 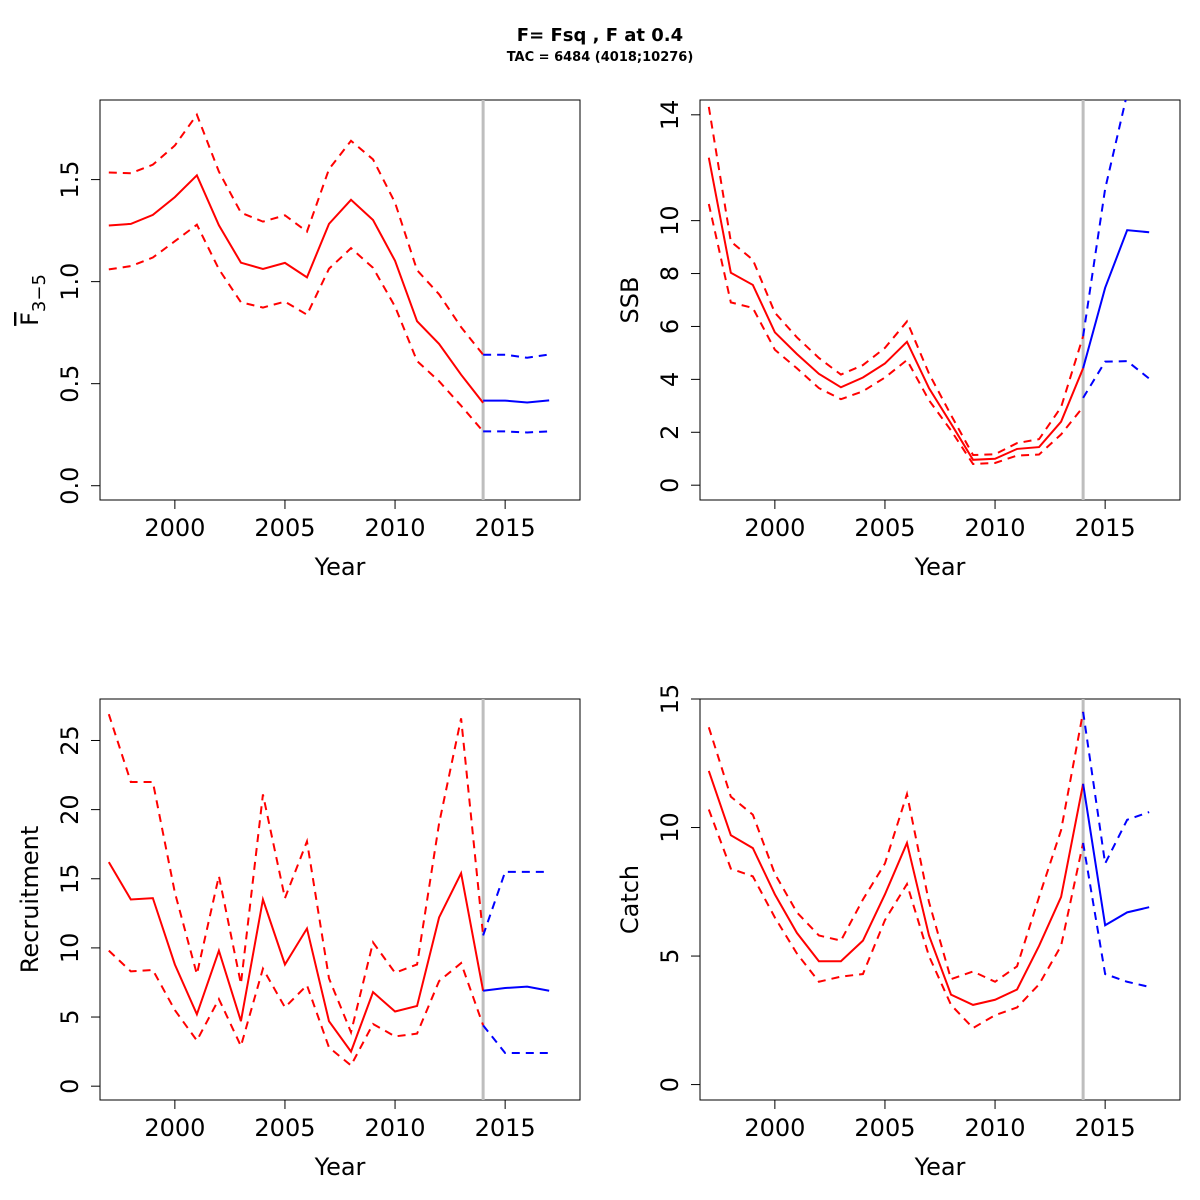 I want to click on recruitment-historical-upper-line, so click(x=296, y=874).